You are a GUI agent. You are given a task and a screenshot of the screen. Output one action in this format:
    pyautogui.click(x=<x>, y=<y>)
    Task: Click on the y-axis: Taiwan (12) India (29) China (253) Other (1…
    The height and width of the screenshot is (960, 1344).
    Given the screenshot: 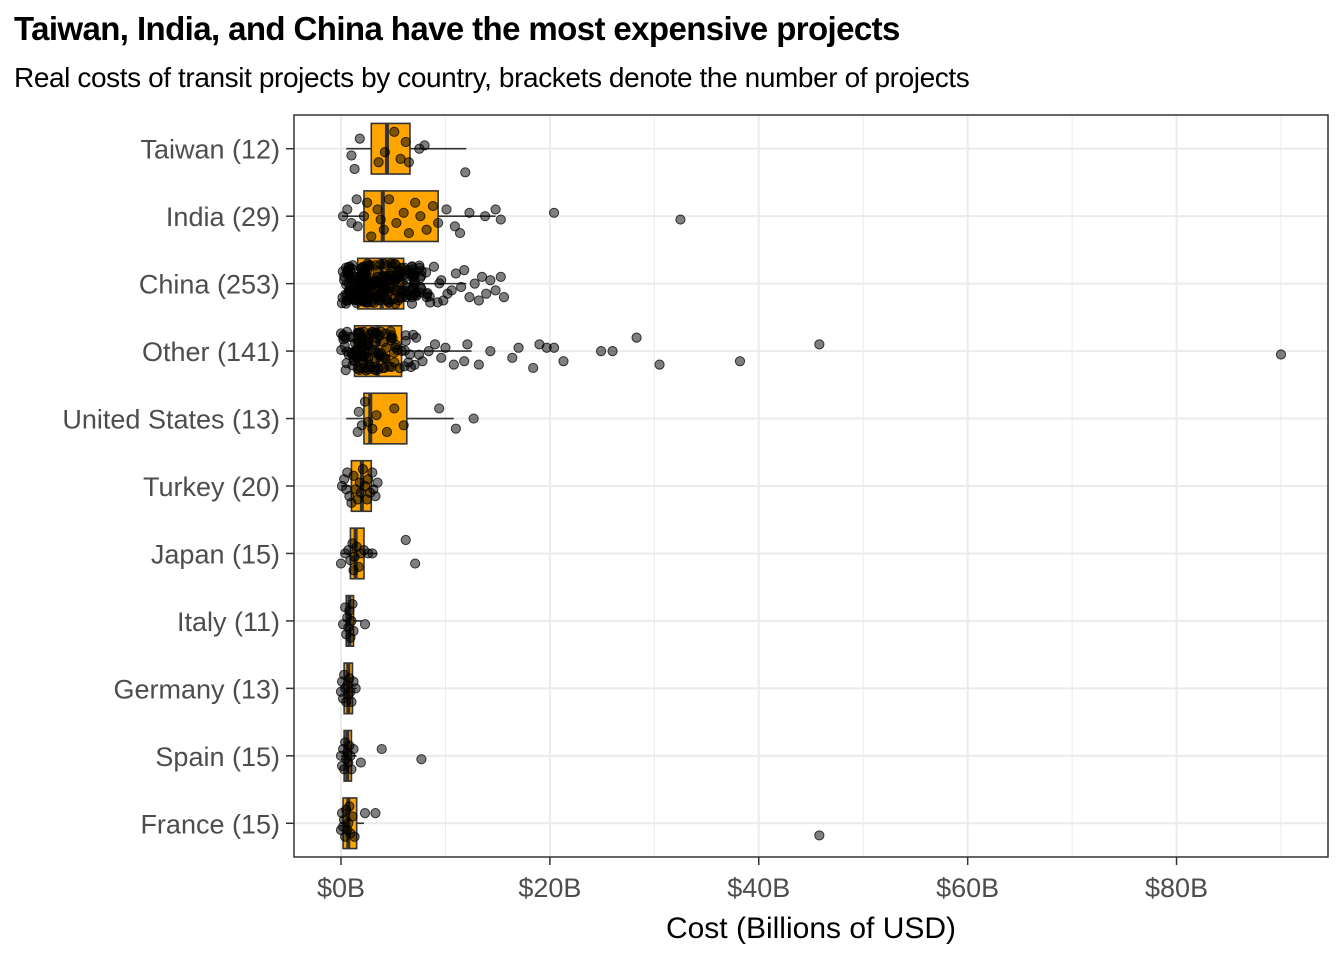 What is the action you would take?
    pyautogui.click(x=178, y=487)
    